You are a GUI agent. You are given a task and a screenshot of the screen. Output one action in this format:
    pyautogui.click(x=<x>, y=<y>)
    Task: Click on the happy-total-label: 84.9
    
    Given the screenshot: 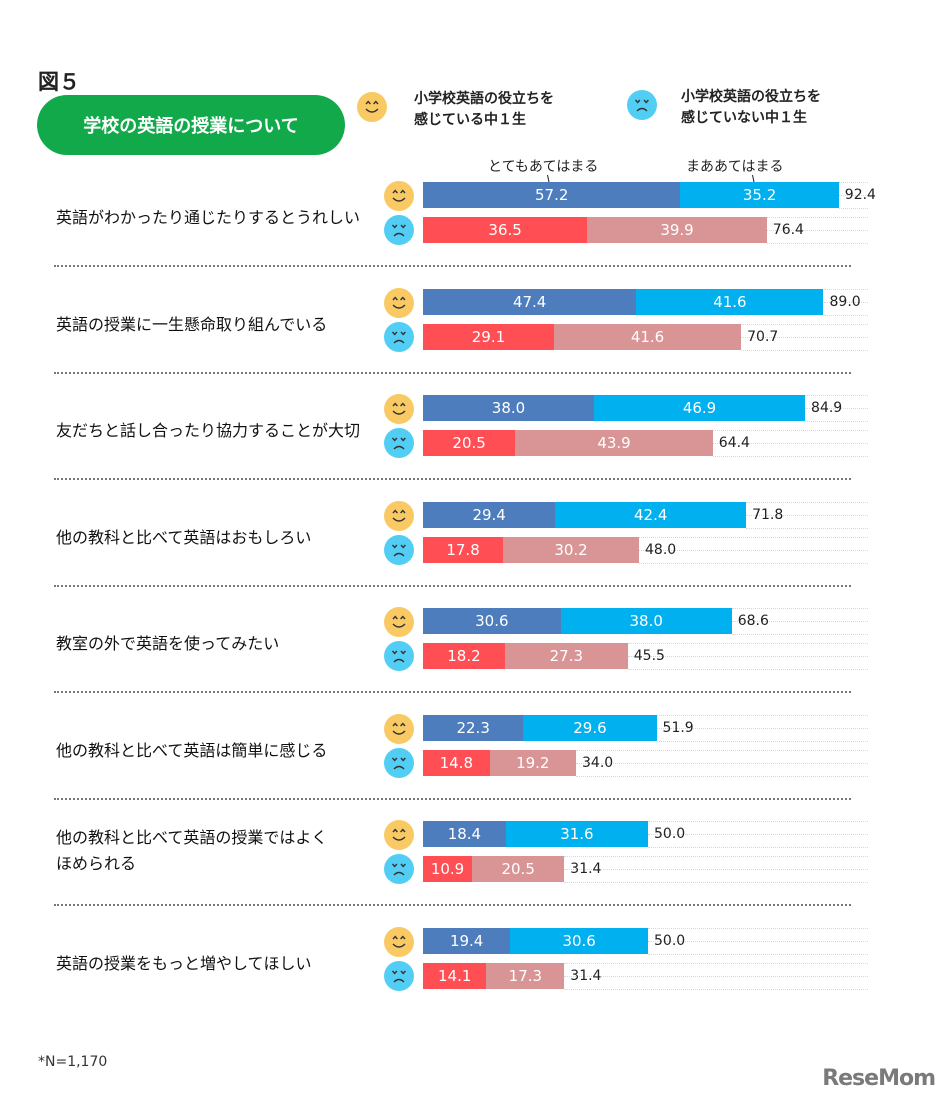 What is the action you would take?
    pyautogui.click(x=827, y=408)
    